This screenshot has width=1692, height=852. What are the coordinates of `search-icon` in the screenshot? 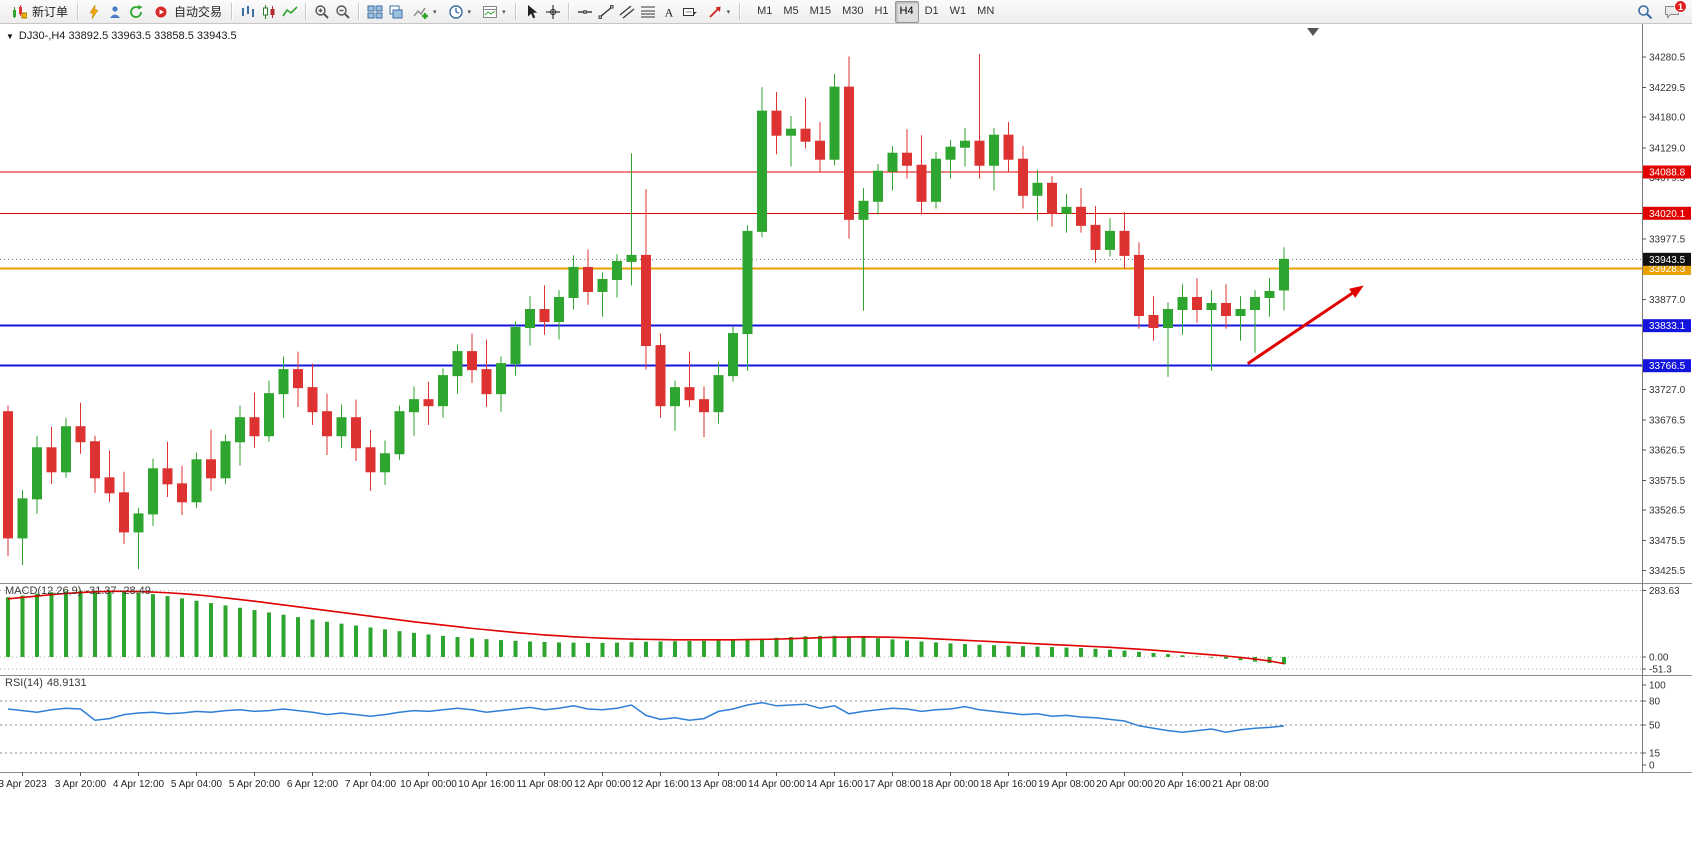 It's located at (1645, 12).